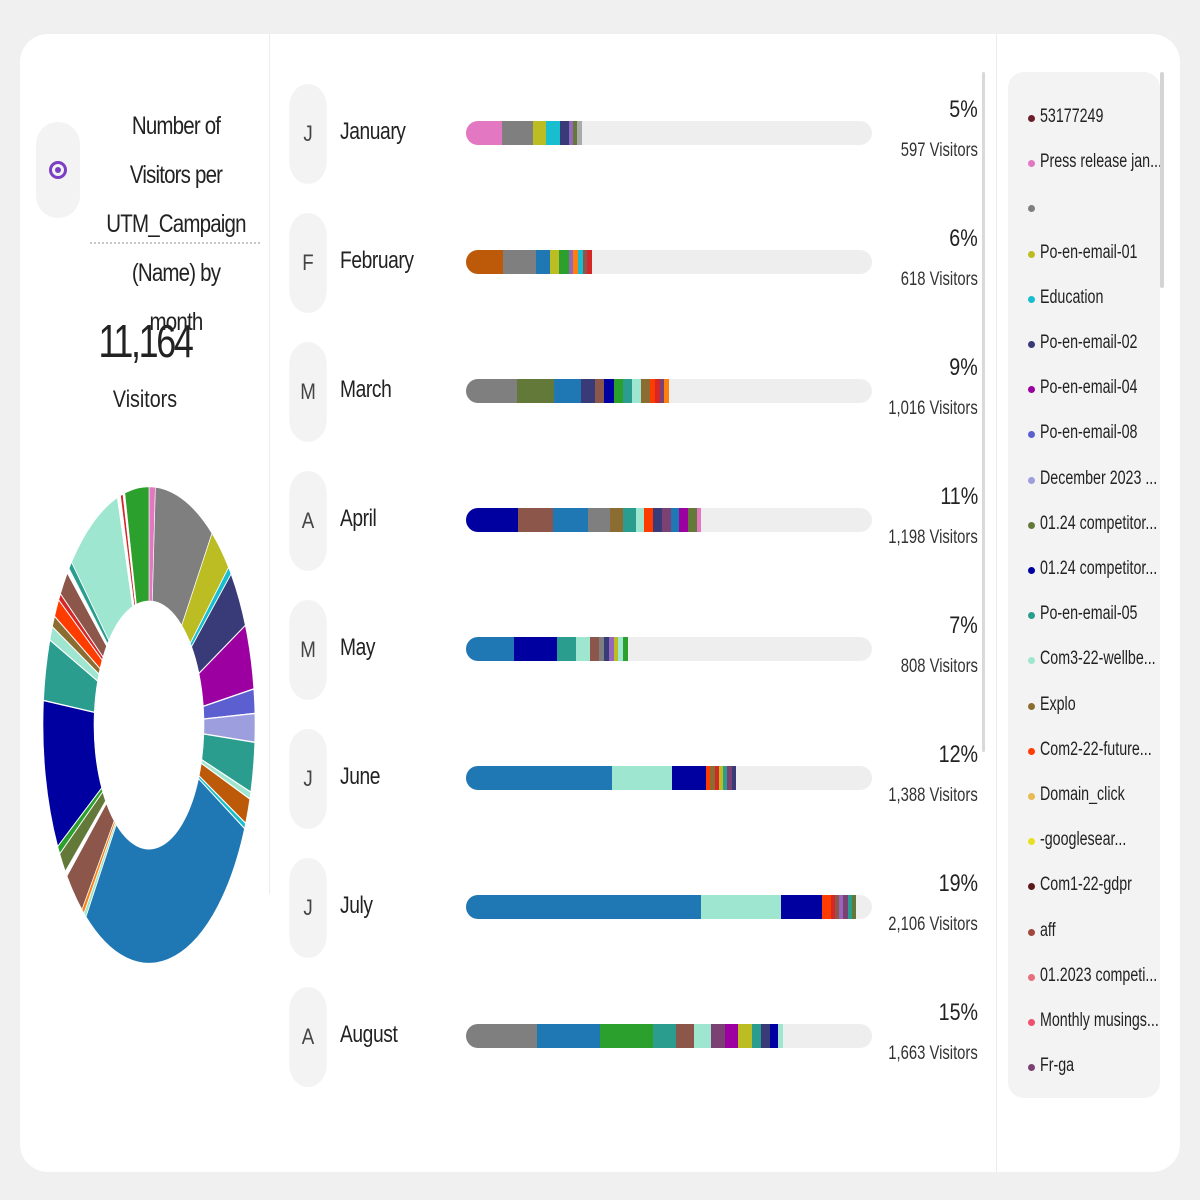  What do you see at coordinates (1094, 302) in the screenshot?
I see `legend-item: Education` at bounding box center [1094, 302].